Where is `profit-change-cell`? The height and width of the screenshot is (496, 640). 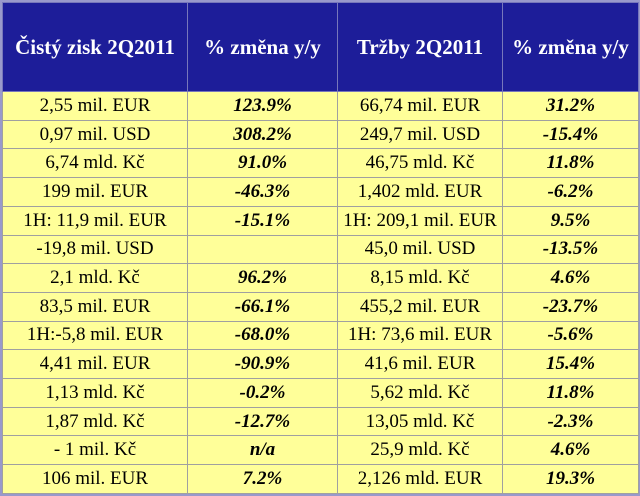
profit-change-cell is located at coordinates (262, 249).